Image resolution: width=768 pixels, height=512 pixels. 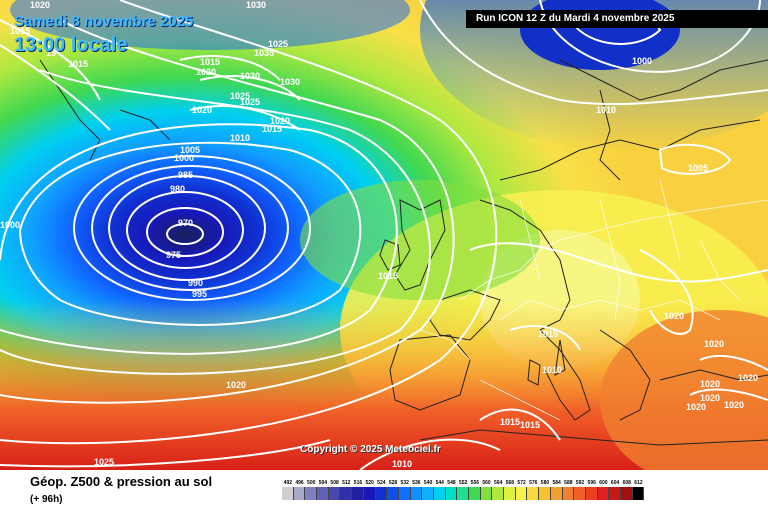 I want to click on isobar-1010-south, so click(x=520, y=424).